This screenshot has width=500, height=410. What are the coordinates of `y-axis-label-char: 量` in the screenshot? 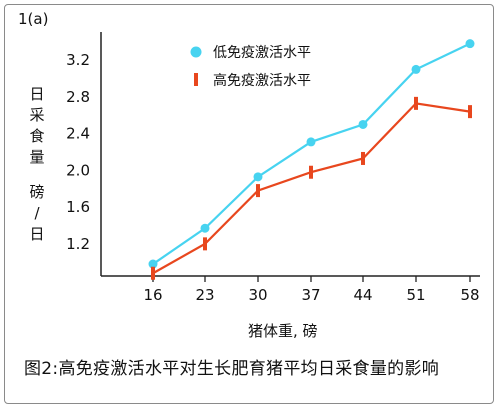 It's located at (37, 157).